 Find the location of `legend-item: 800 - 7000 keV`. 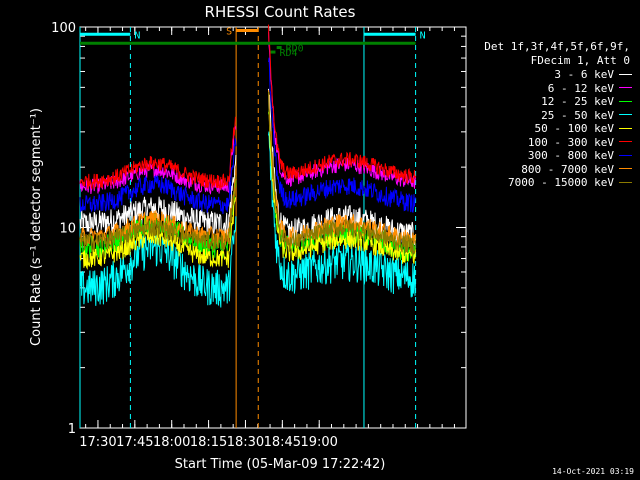

legend-item: 800 - 7000 keV is located at coordinates (553, 169).